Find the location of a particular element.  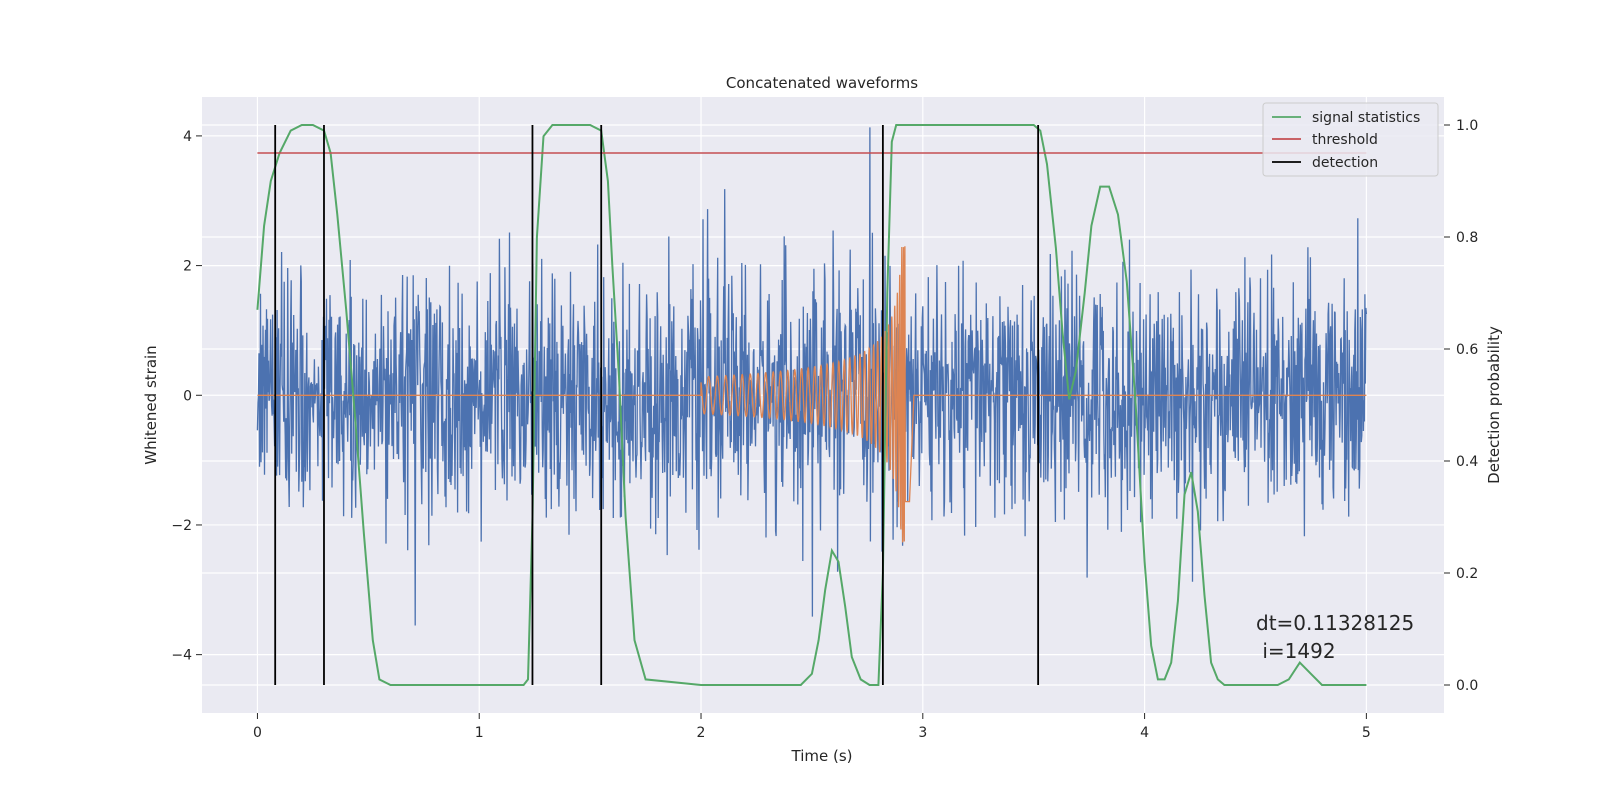

legend-label-threshold: threshold is located at coordinates (1345, 140).